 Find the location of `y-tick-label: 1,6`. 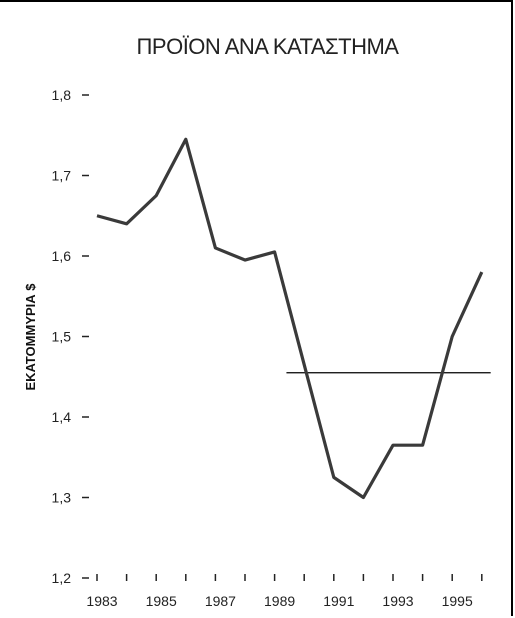

y-tick-label: 1,6 is located at coordinates (62, 256).